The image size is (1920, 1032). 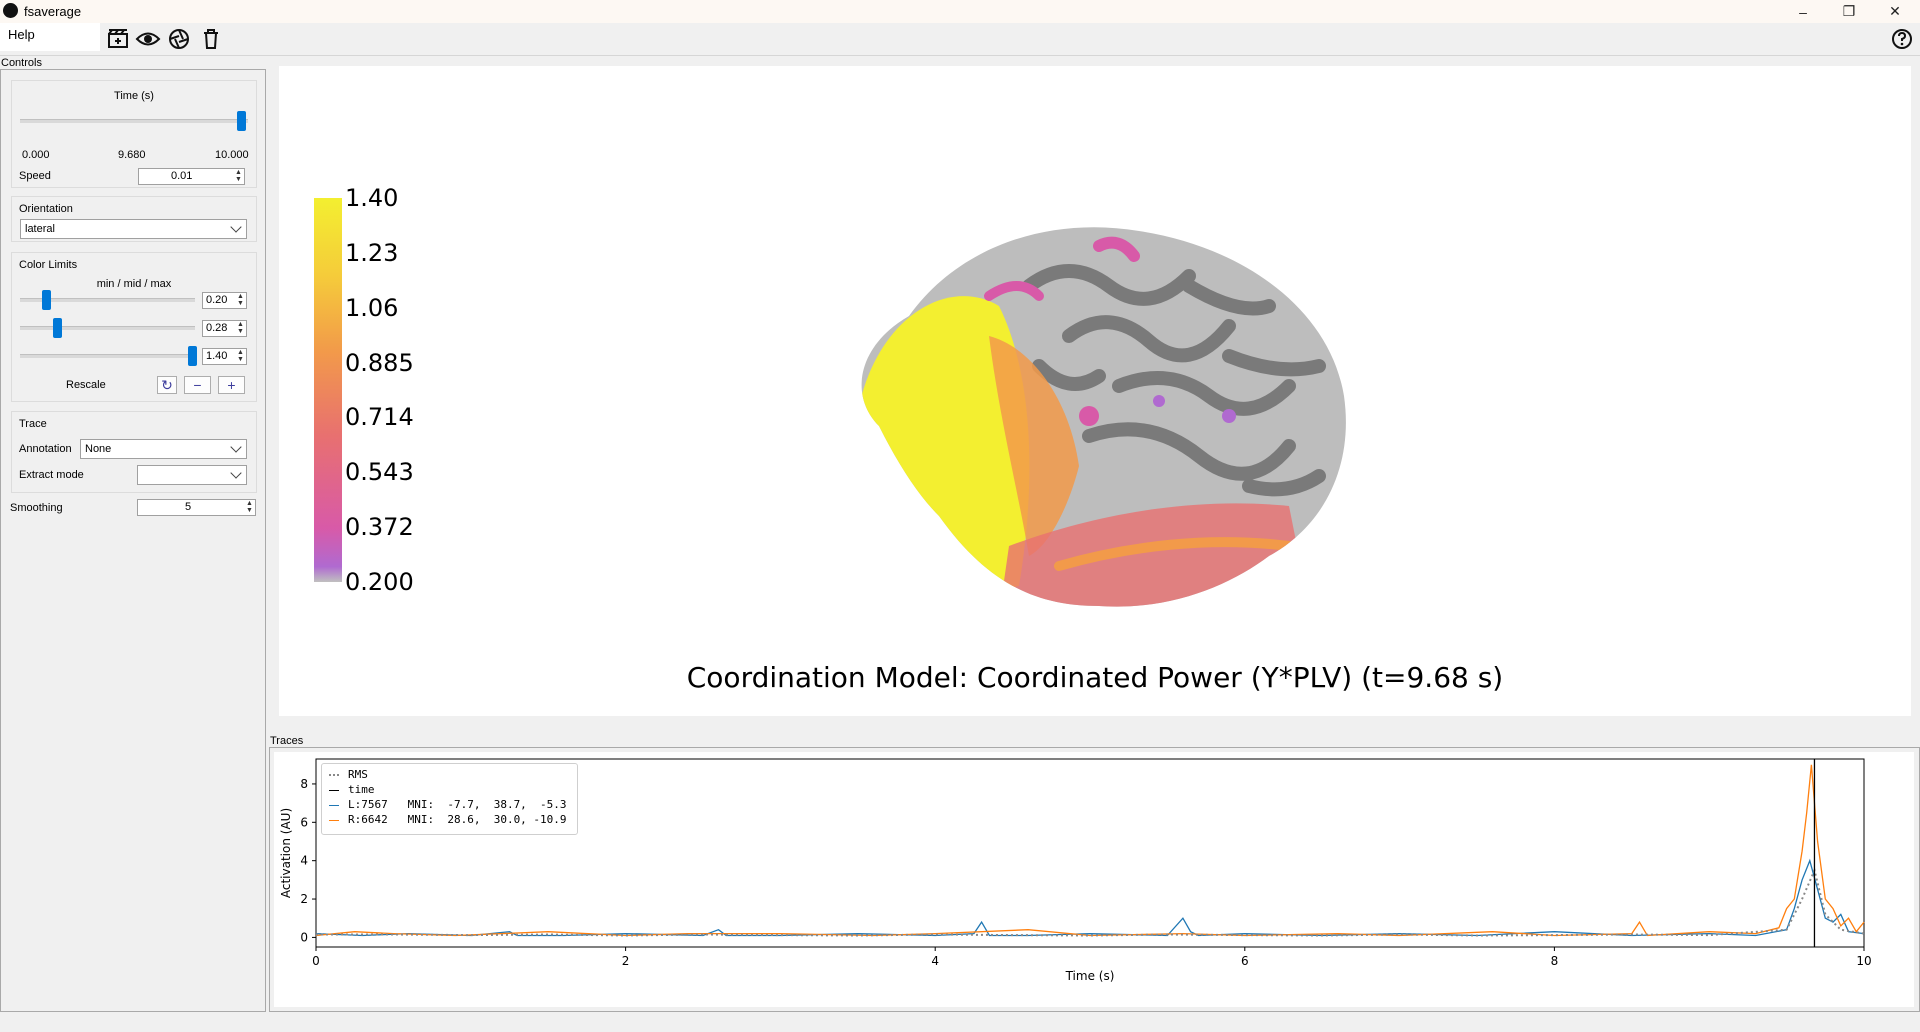 I want to click on speed-label: Speed, so click(x=35, y=176).